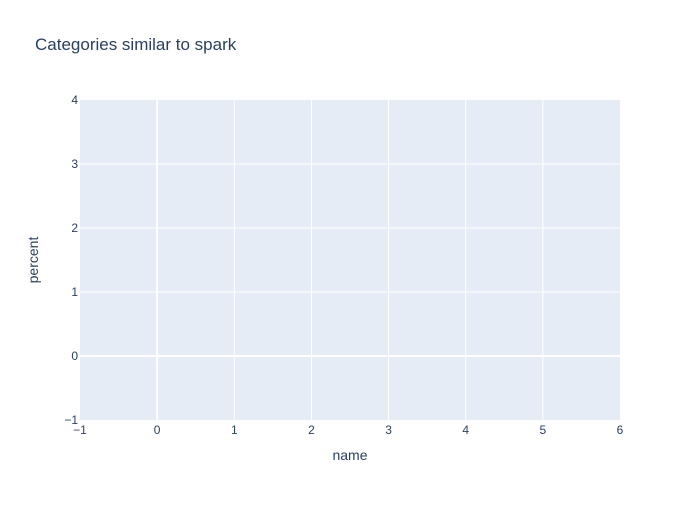 This screenshot has height=505, width=700. Describe the element at coordinates (157, 430) in the screenshot. I see `x-tick-label: 0` at that location.